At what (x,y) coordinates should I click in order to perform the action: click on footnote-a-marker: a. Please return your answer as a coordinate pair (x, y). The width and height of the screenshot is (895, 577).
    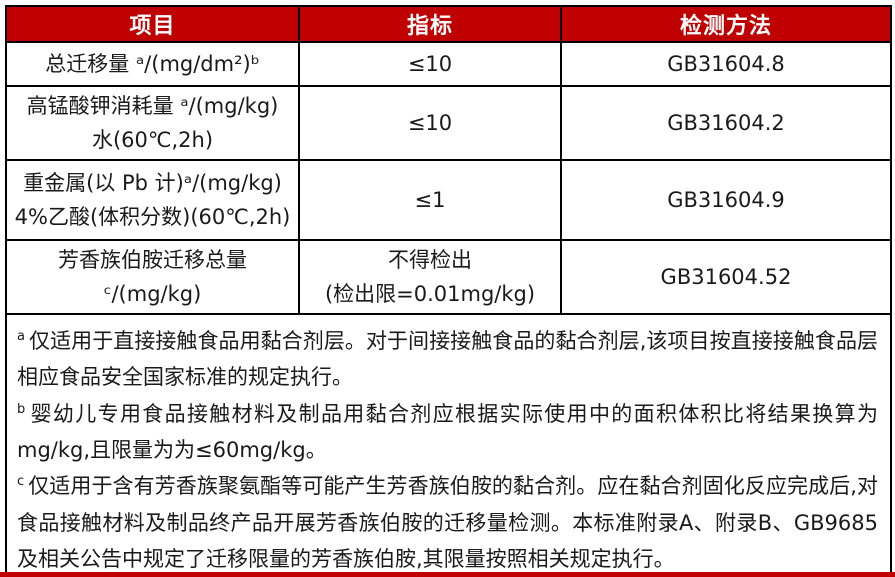
    Looking at the image, I should click on (21, 337).